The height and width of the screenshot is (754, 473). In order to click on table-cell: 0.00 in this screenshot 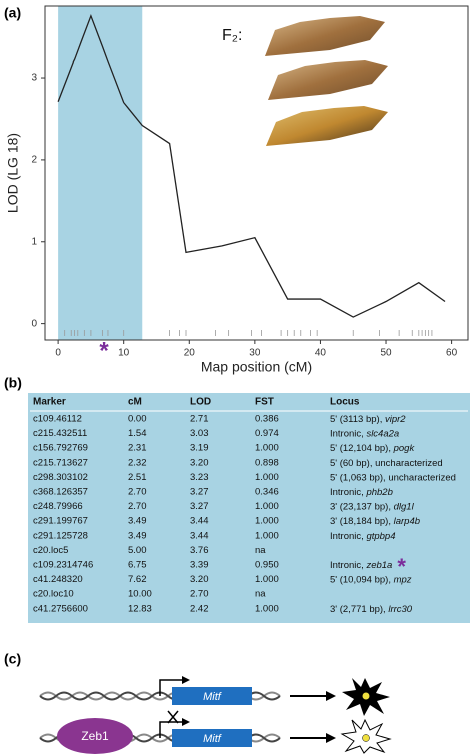, I will do `click(137, 419)`.